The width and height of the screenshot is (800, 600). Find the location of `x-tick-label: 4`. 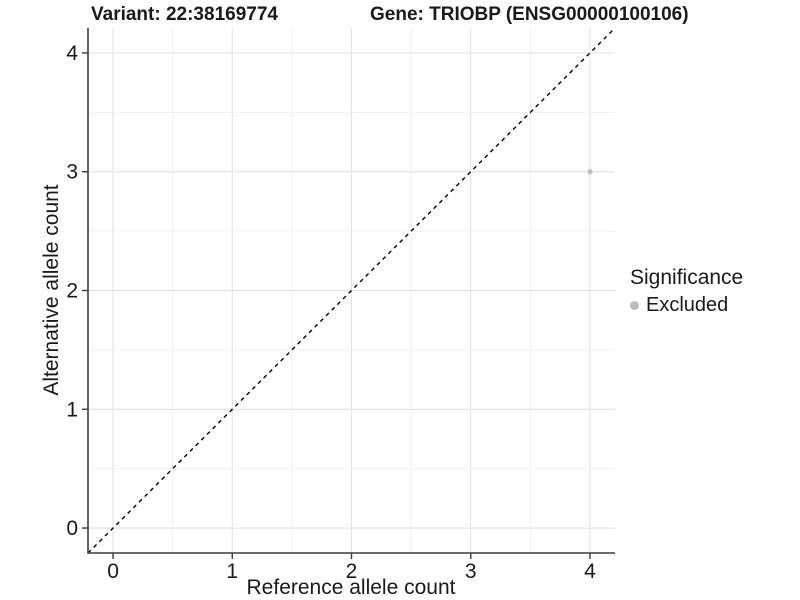

x-tick-label: 4 is located at coordinates (590, 571).